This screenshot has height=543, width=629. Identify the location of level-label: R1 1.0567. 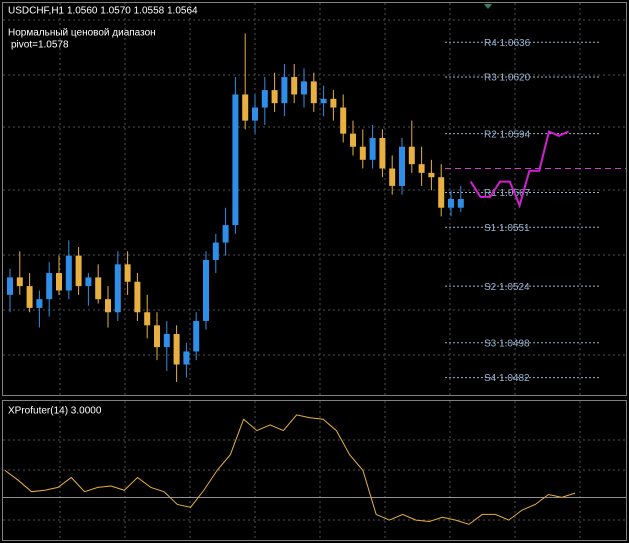
(507, 193).